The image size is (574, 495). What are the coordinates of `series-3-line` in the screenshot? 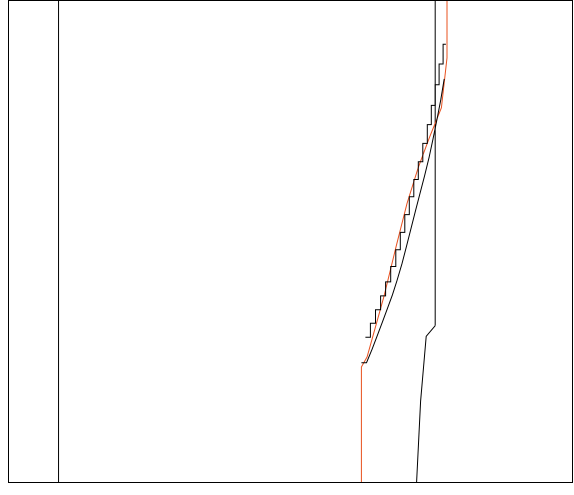 It's located at (403, 221).